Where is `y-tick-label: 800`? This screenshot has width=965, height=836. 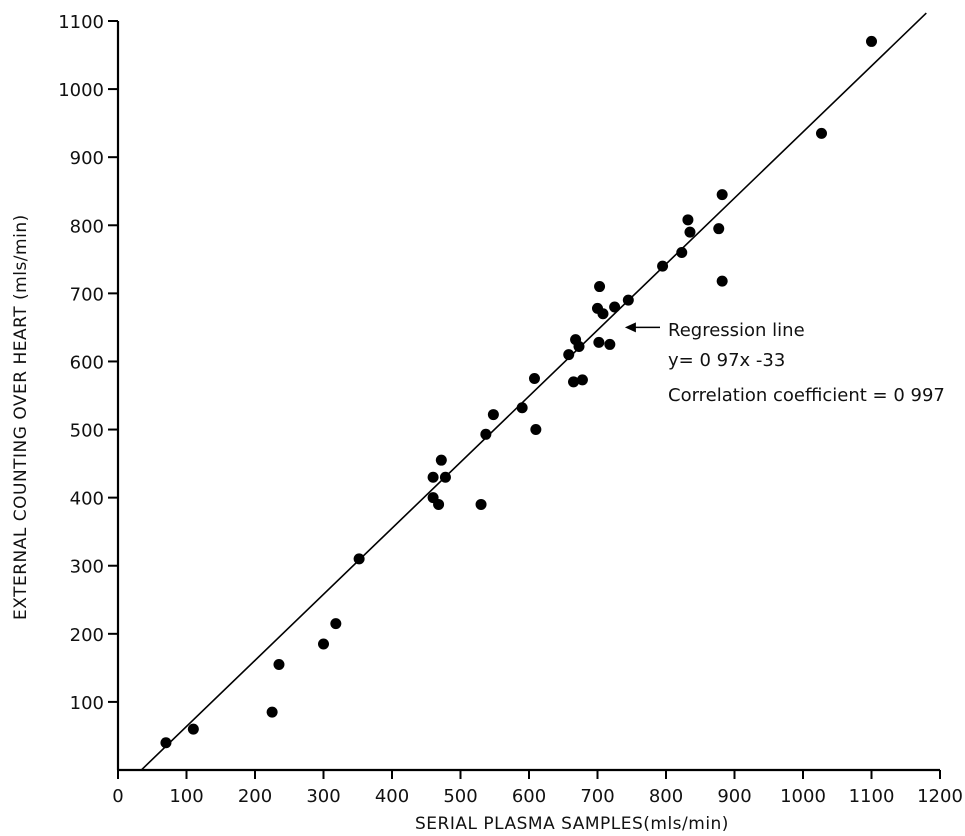 y-tick-label: 800 is located at coordinates (87, 226).